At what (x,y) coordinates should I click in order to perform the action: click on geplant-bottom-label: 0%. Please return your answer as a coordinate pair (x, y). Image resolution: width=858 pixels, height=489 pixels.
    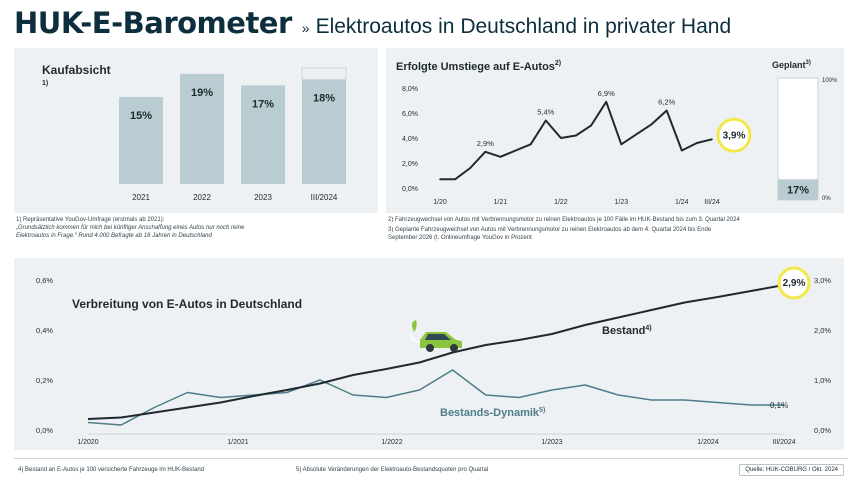
    Looking at the image, I should click on (826, 199).